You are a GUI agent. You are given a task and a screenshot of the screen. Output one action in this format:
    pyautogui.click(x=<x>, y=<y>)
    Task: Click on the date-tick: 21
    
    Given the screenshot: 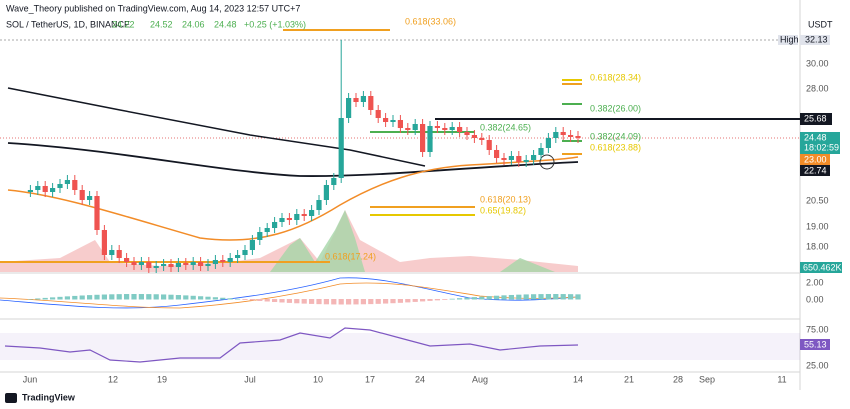 What is the action you would take?
    pyautogui.click(x=629, y=379)
    